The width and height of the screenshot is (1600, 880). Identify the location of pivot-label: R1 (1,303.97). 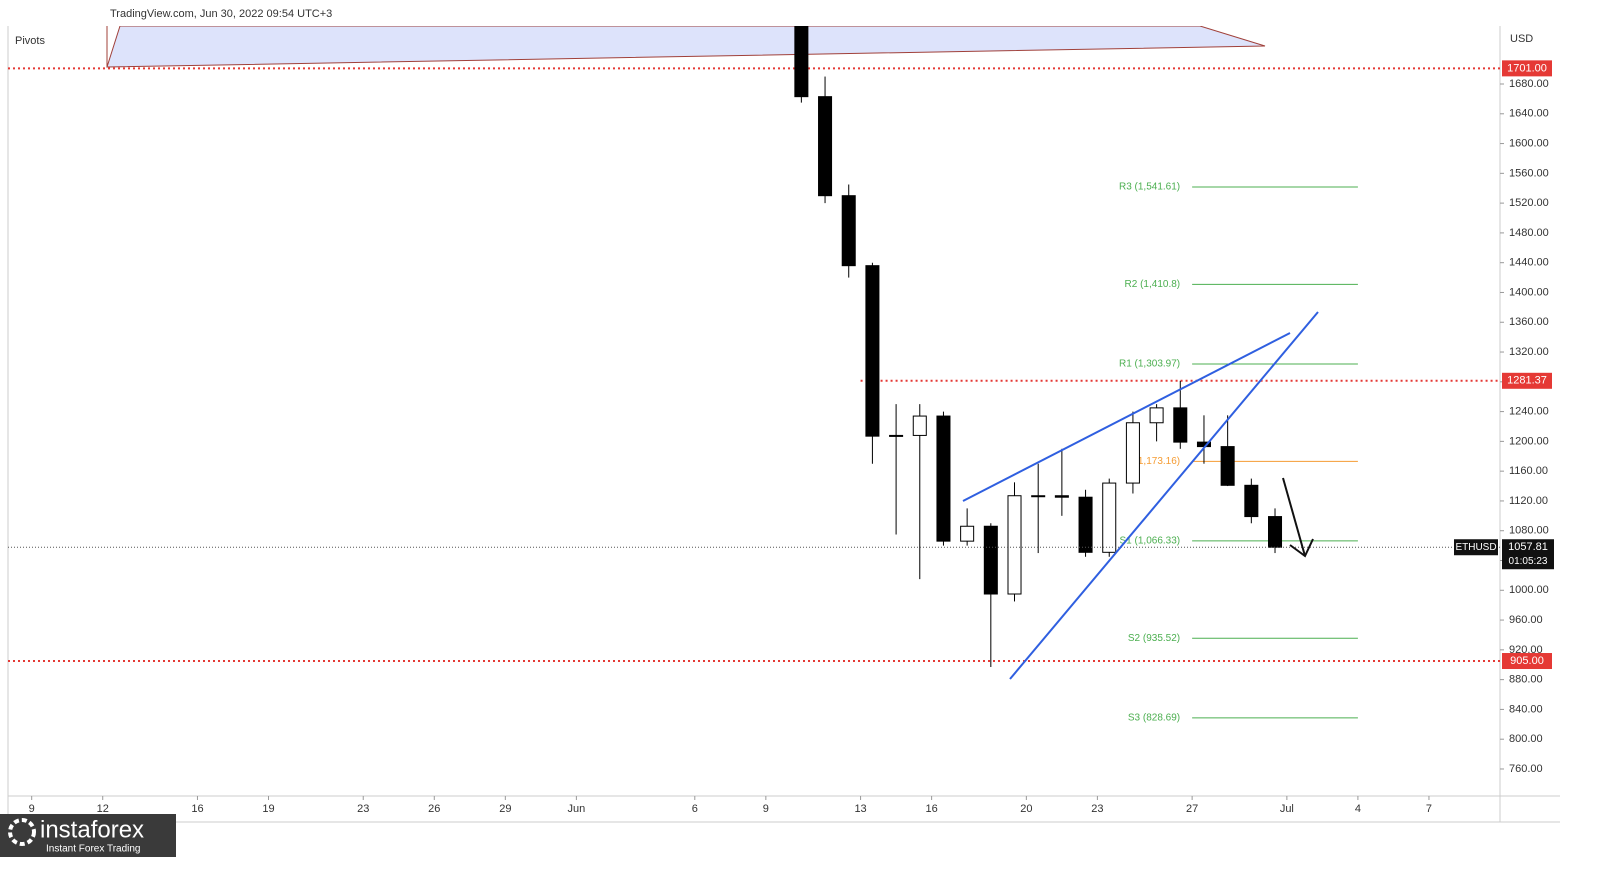
(1149, 364).